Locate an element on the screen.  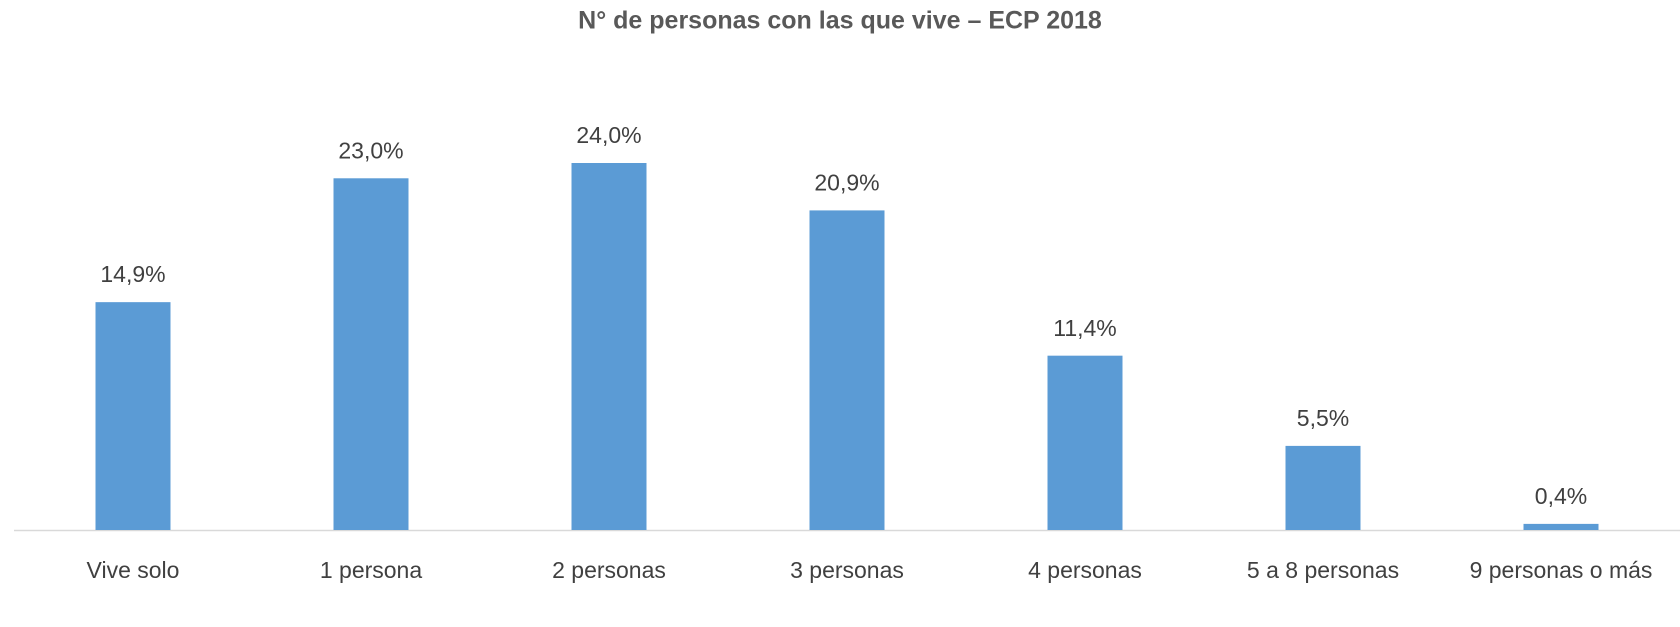
x-tick-label: 3 personas is located at coordinates (847, 570).